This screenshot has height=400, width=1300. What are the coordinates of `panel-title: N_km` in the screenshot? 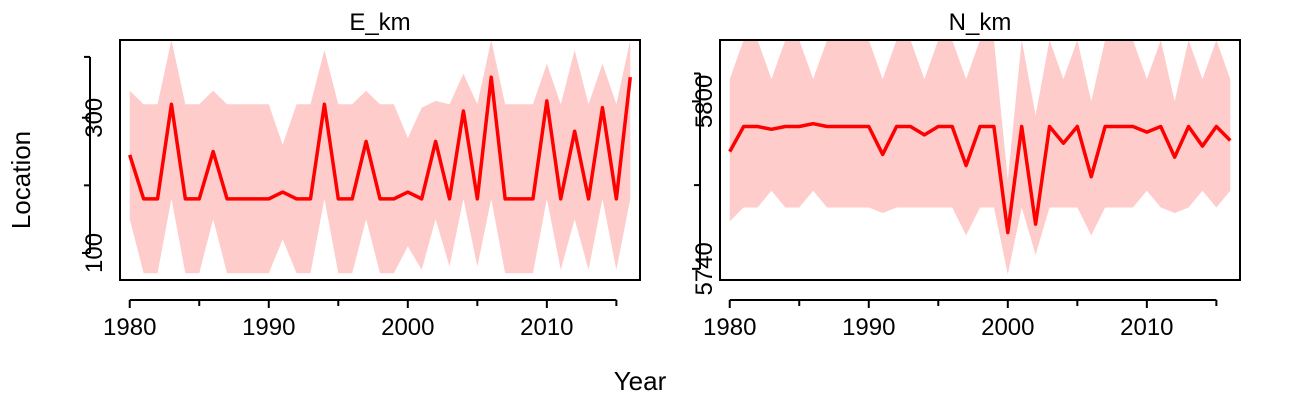 It's located at (980, 22).